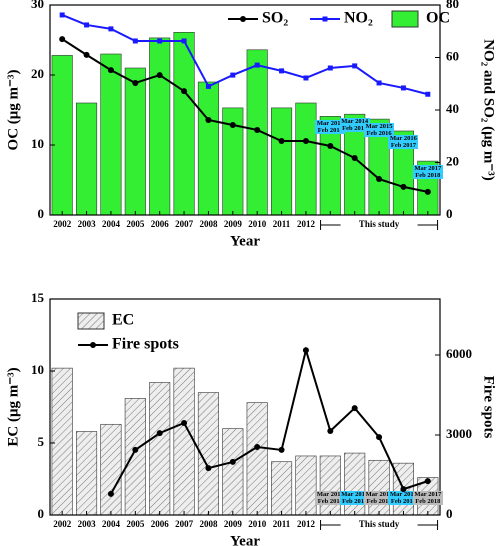  Describe the element at coordinates (452, 5) in the screenshot. I see `y2-tick-label: 80` at that location.